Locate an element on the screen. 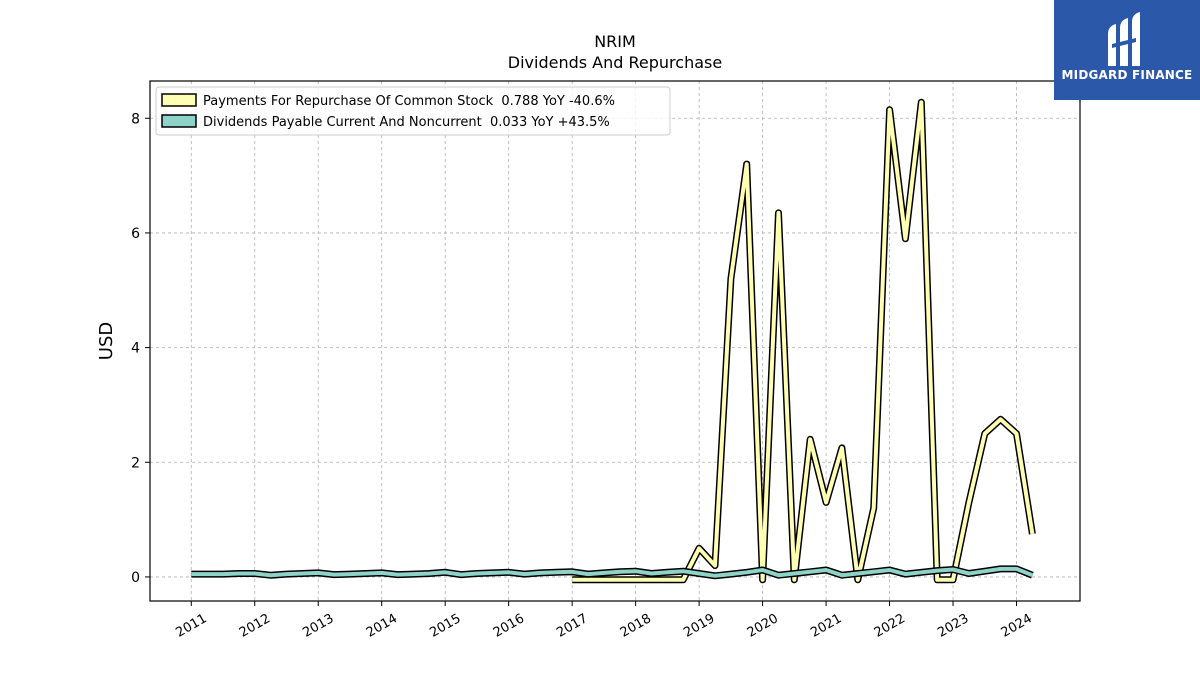 The height and width of the screenshot is (675, 1200). x-tick-label: 2019 is located at coordinates (699, 626).